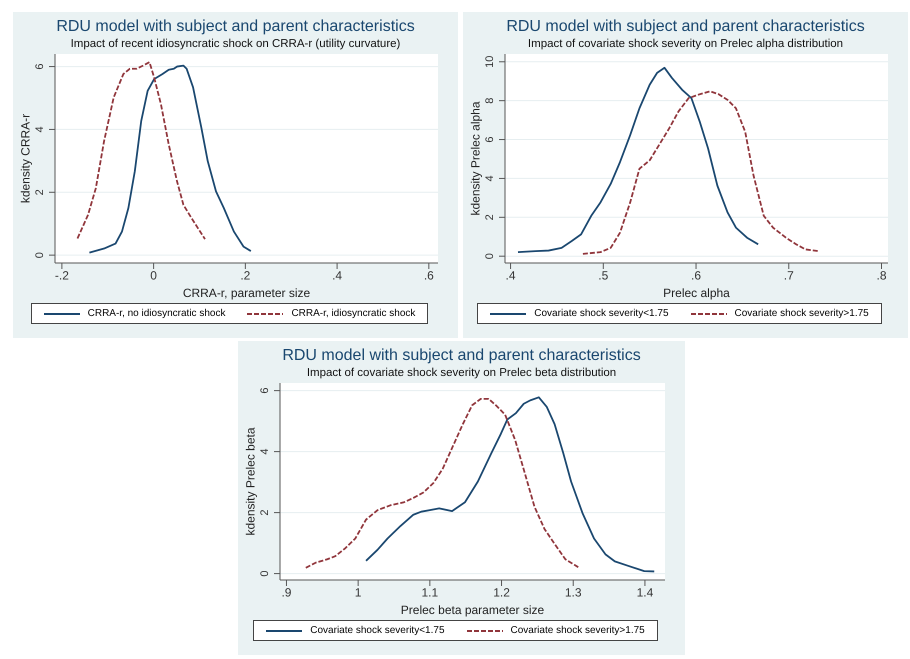  Describe the element at coordinates (25, 159) in the screenshot. I see `y-axis-title: kdensity CRRA-r` at that location.